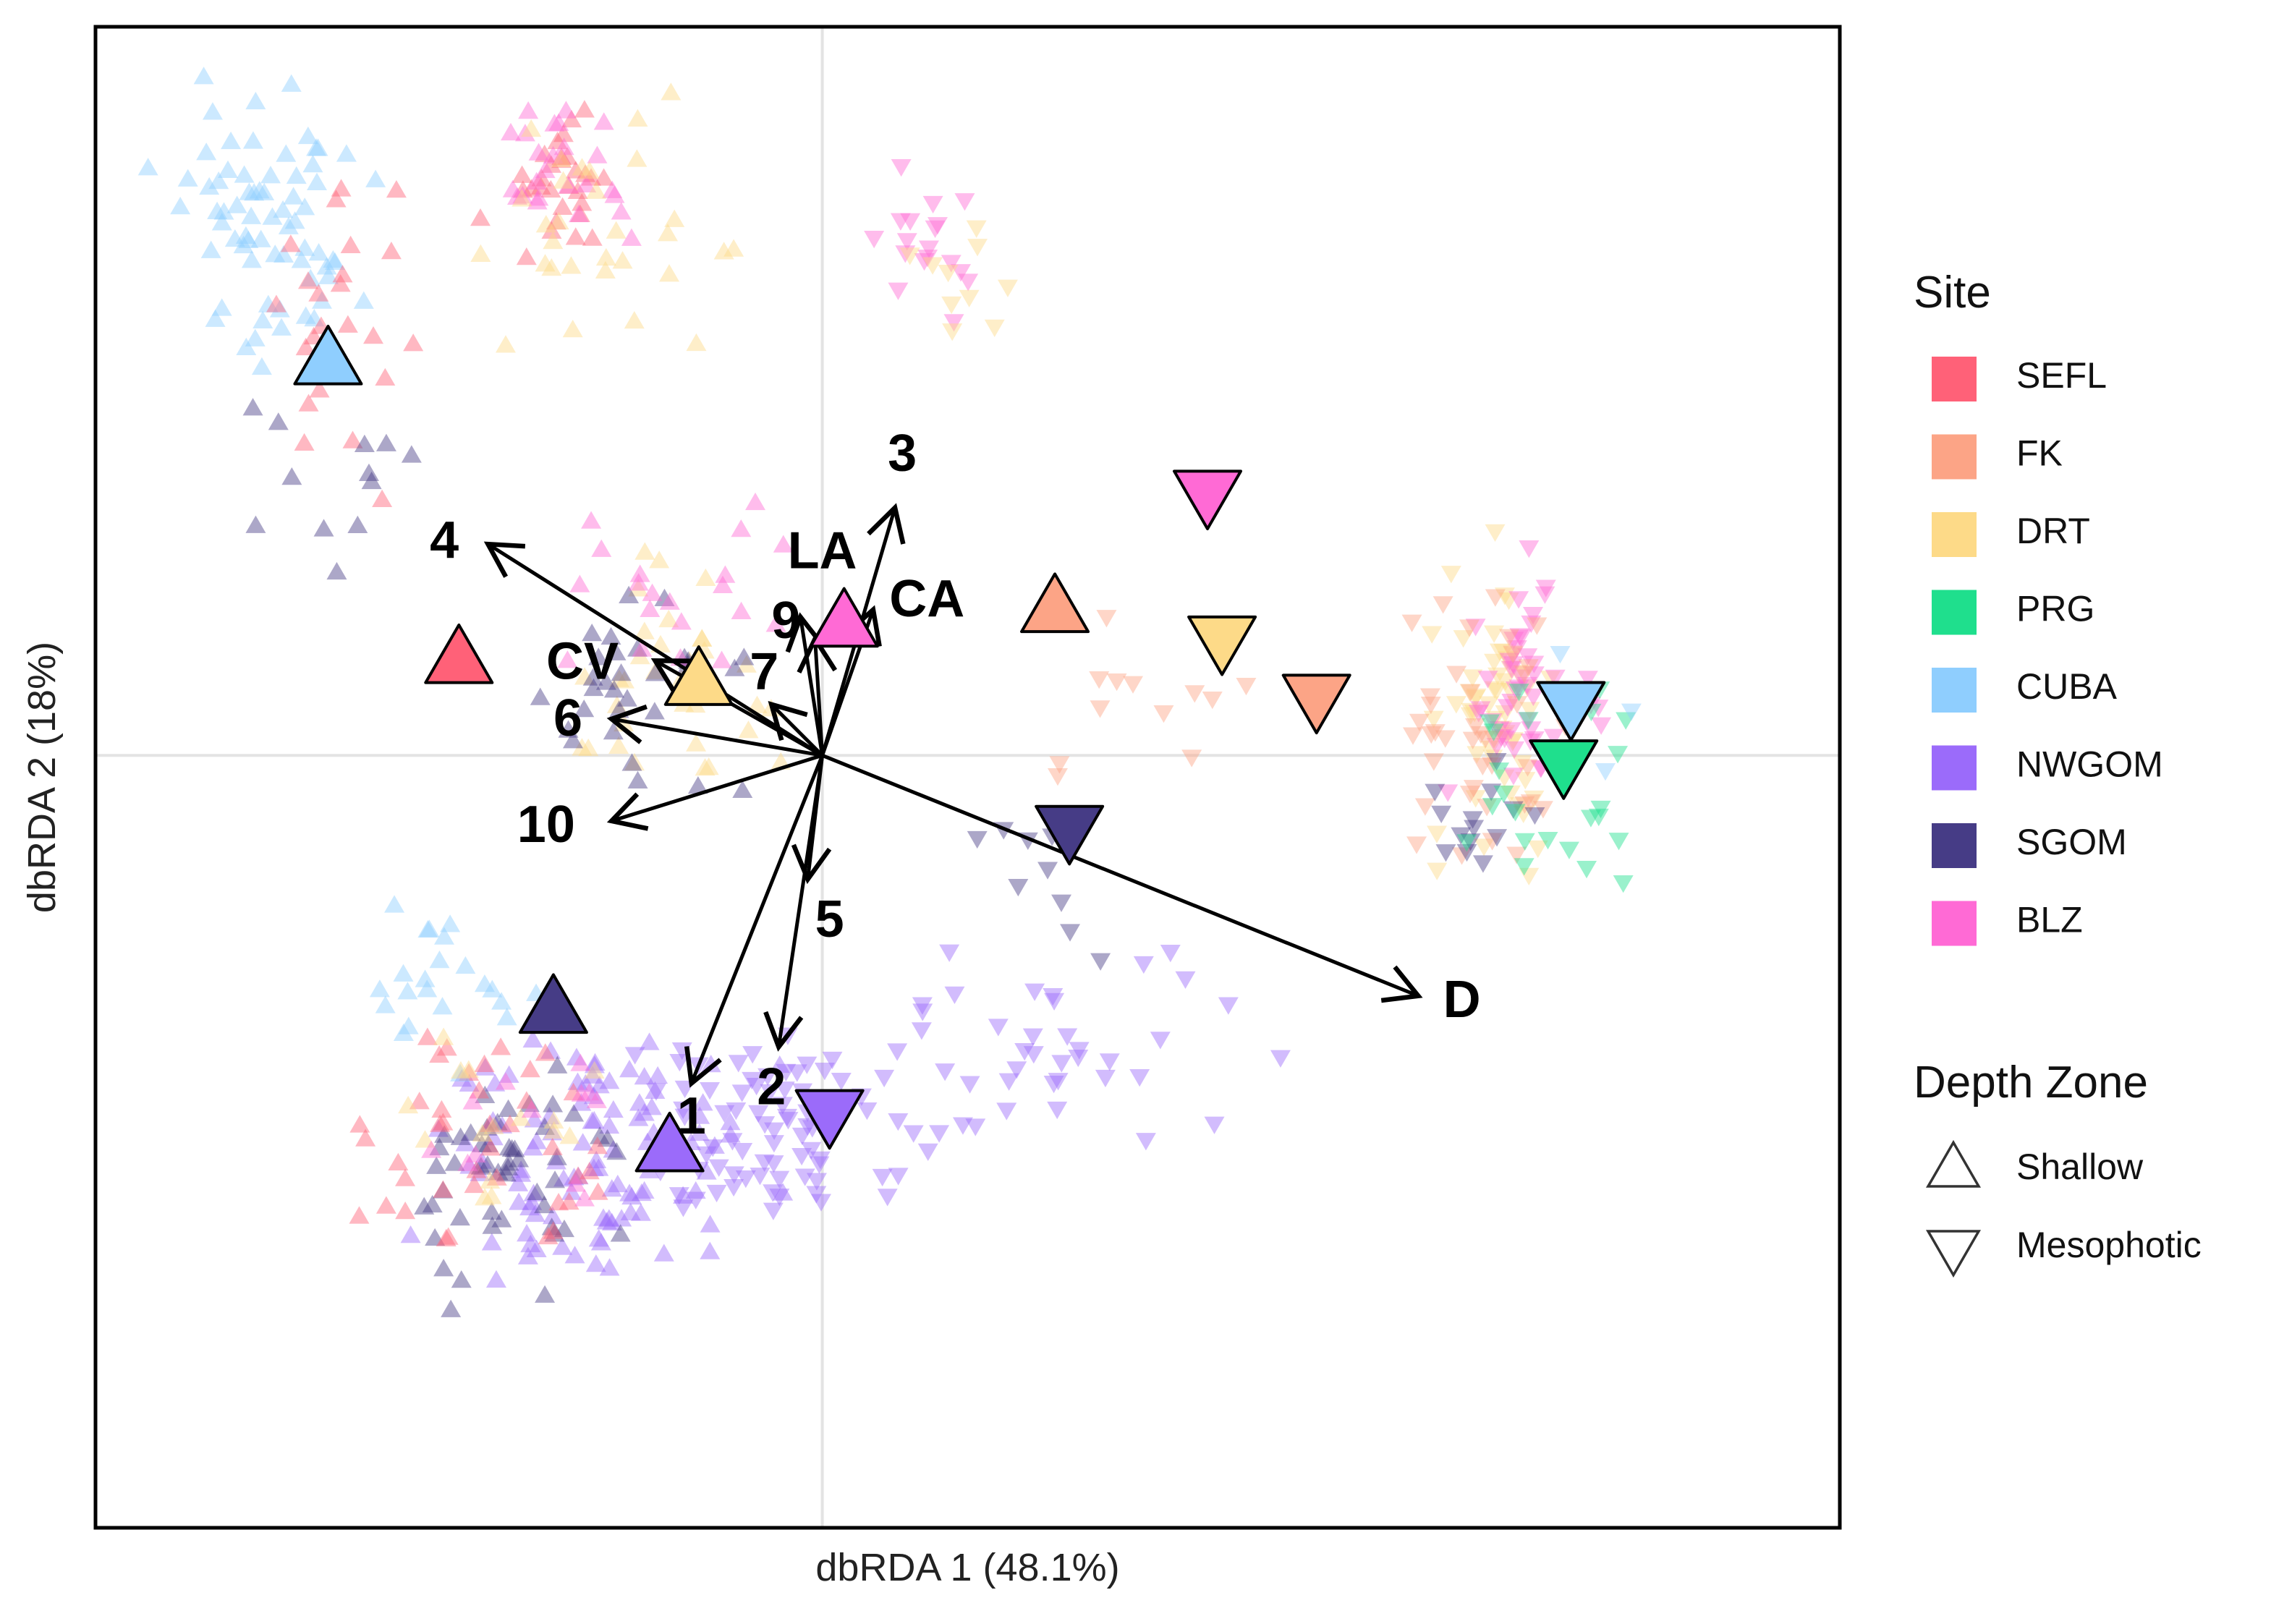  Describe the element at coordinates (785, 621) in the screenshot. I see `vector-label-9: 9` at that location.